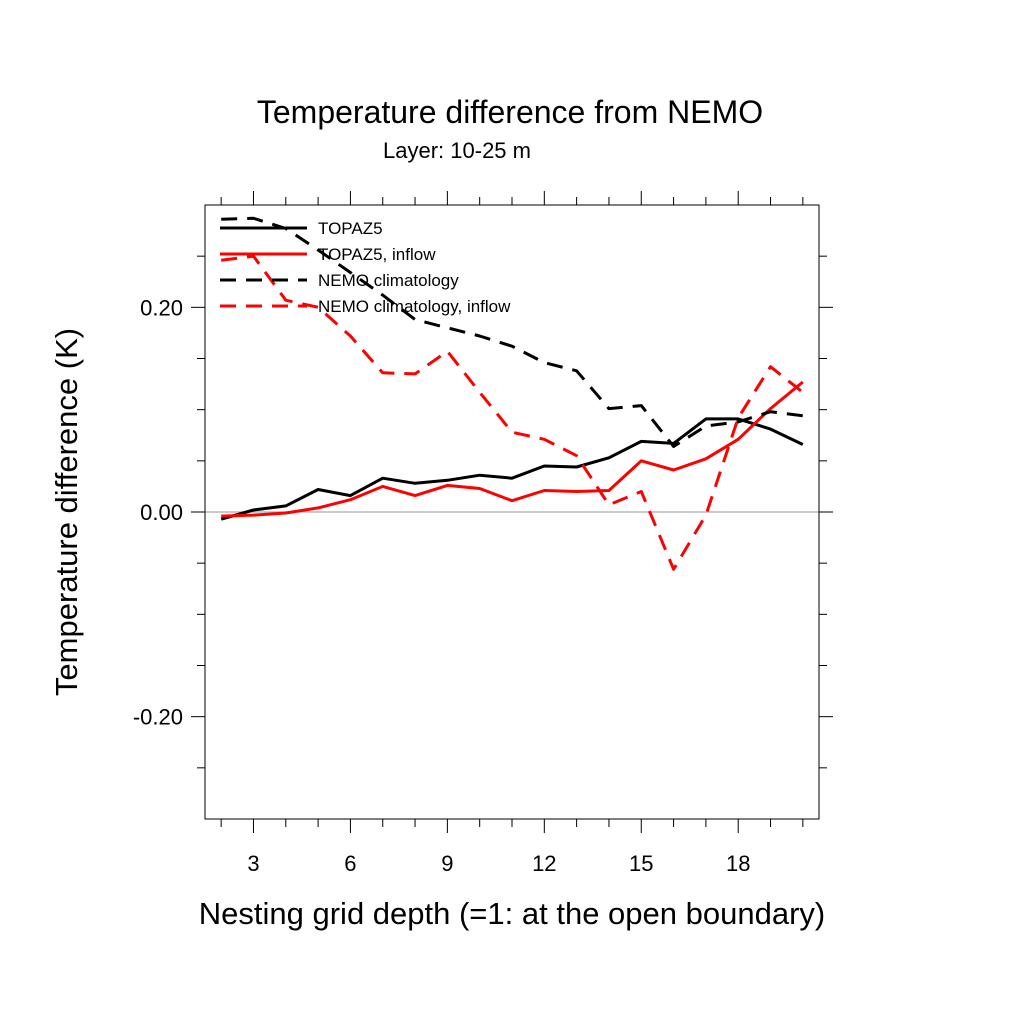  Describe the element at coordinates (414, 306) in the screenshot. I see `legend-label-4: NEMO climatology, inflow` at that location.